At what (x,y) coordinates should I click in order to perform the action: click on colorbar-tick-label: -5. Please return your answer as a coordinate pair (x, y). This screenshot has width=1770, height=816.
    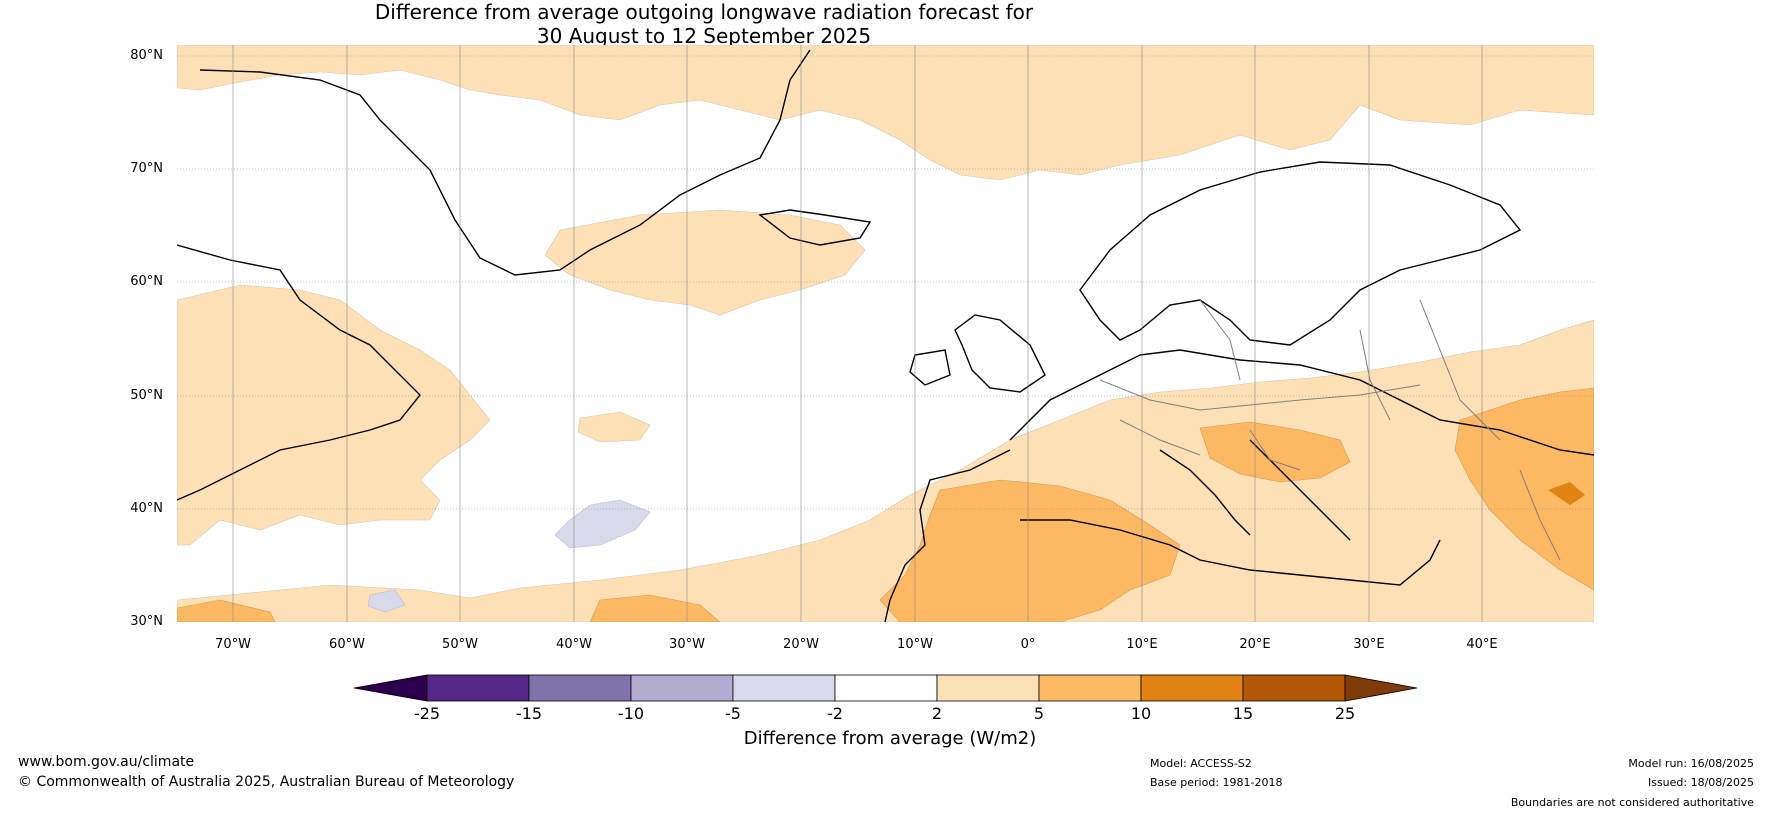
    Looking at the image, I should click on (733, 713).